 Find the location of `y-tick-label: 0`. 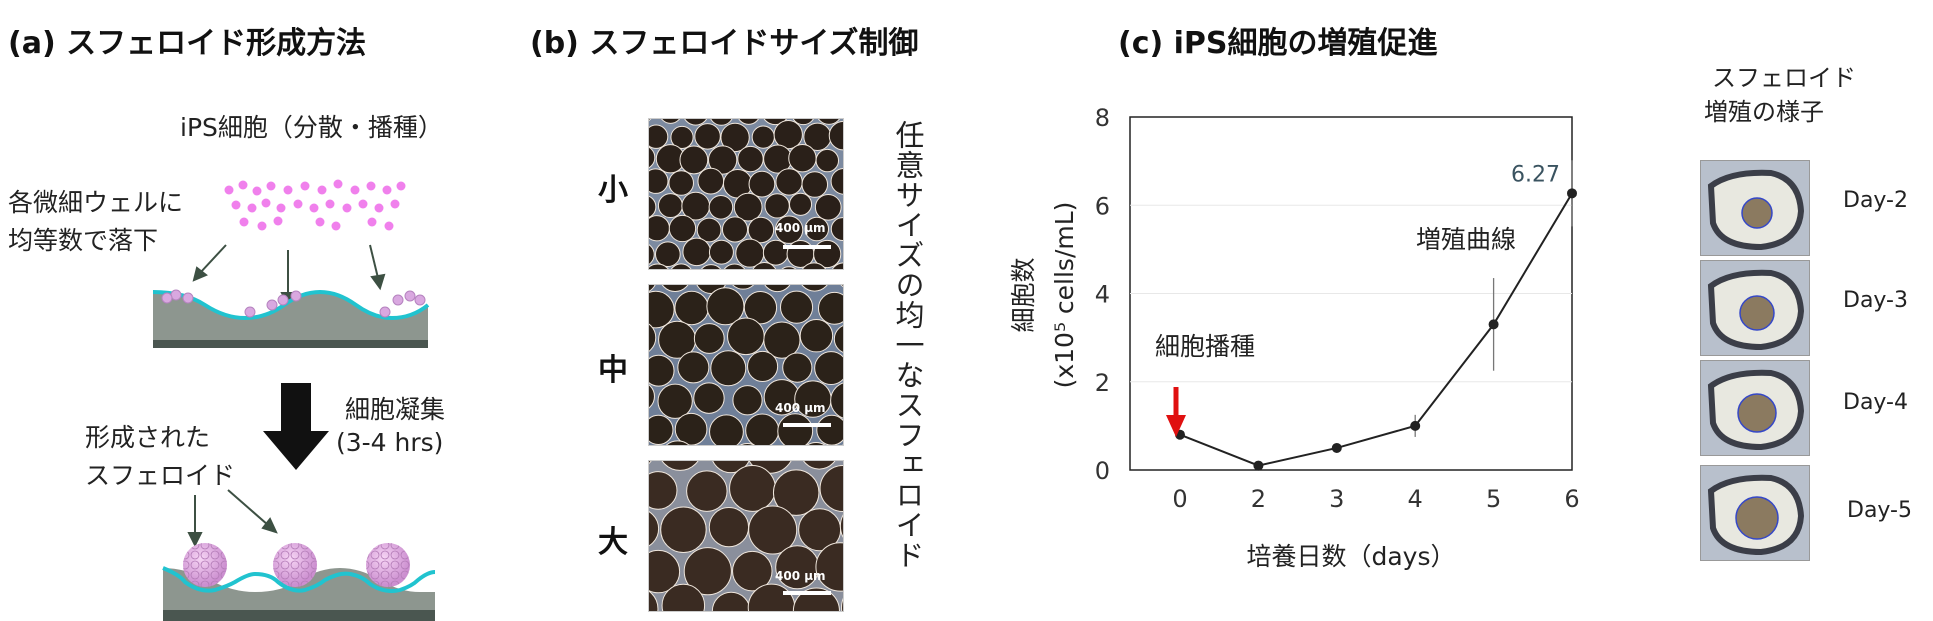

y-tick-label: 0 is located at coordinates (1102, 471).